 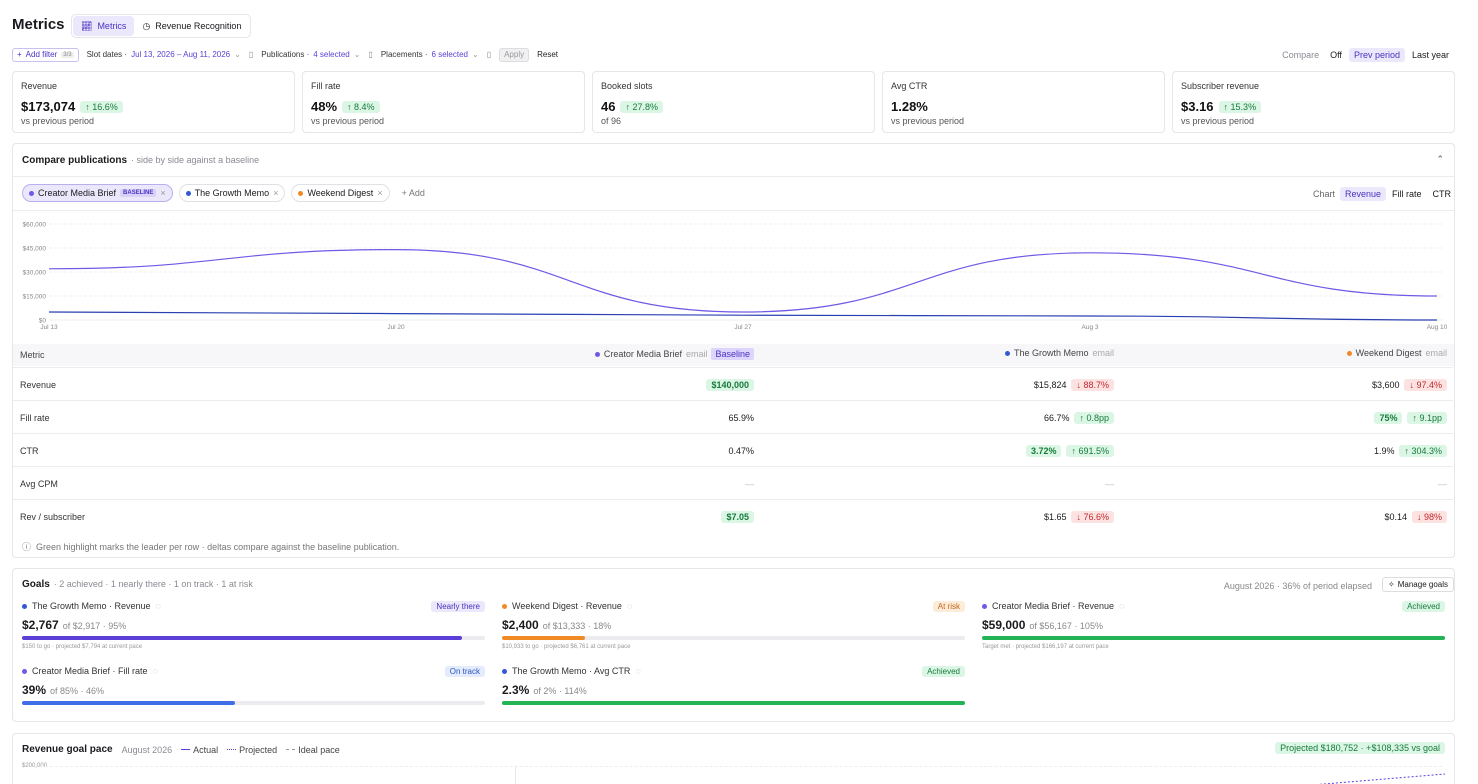 What do you see at coordinates (733, 176) in the screenshot?
I see `divider` at bounding box center [733, 176].